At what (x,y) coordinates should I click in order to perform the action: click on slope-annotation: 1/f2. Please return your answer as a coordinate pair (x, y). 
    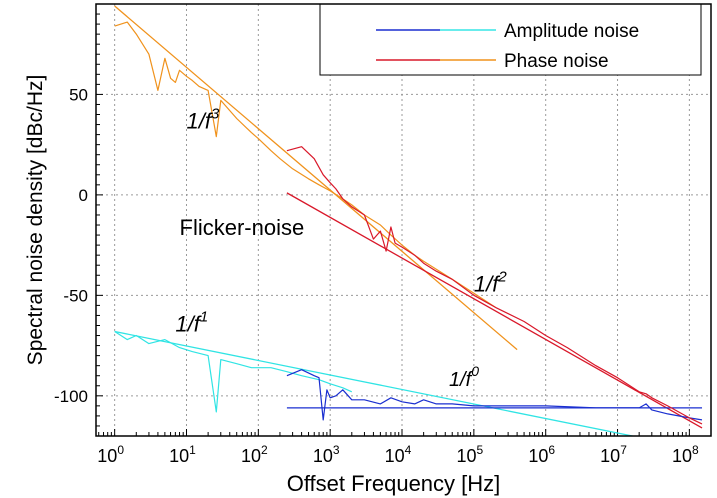
    Looking at the image, I should click on (490, 282).